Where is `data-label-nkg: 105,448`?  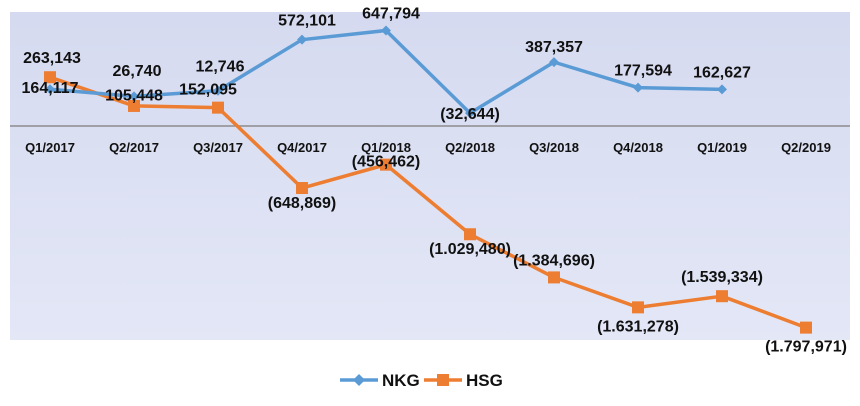
data-label-nkg: 105,448 is located at coordinates (134, 95).